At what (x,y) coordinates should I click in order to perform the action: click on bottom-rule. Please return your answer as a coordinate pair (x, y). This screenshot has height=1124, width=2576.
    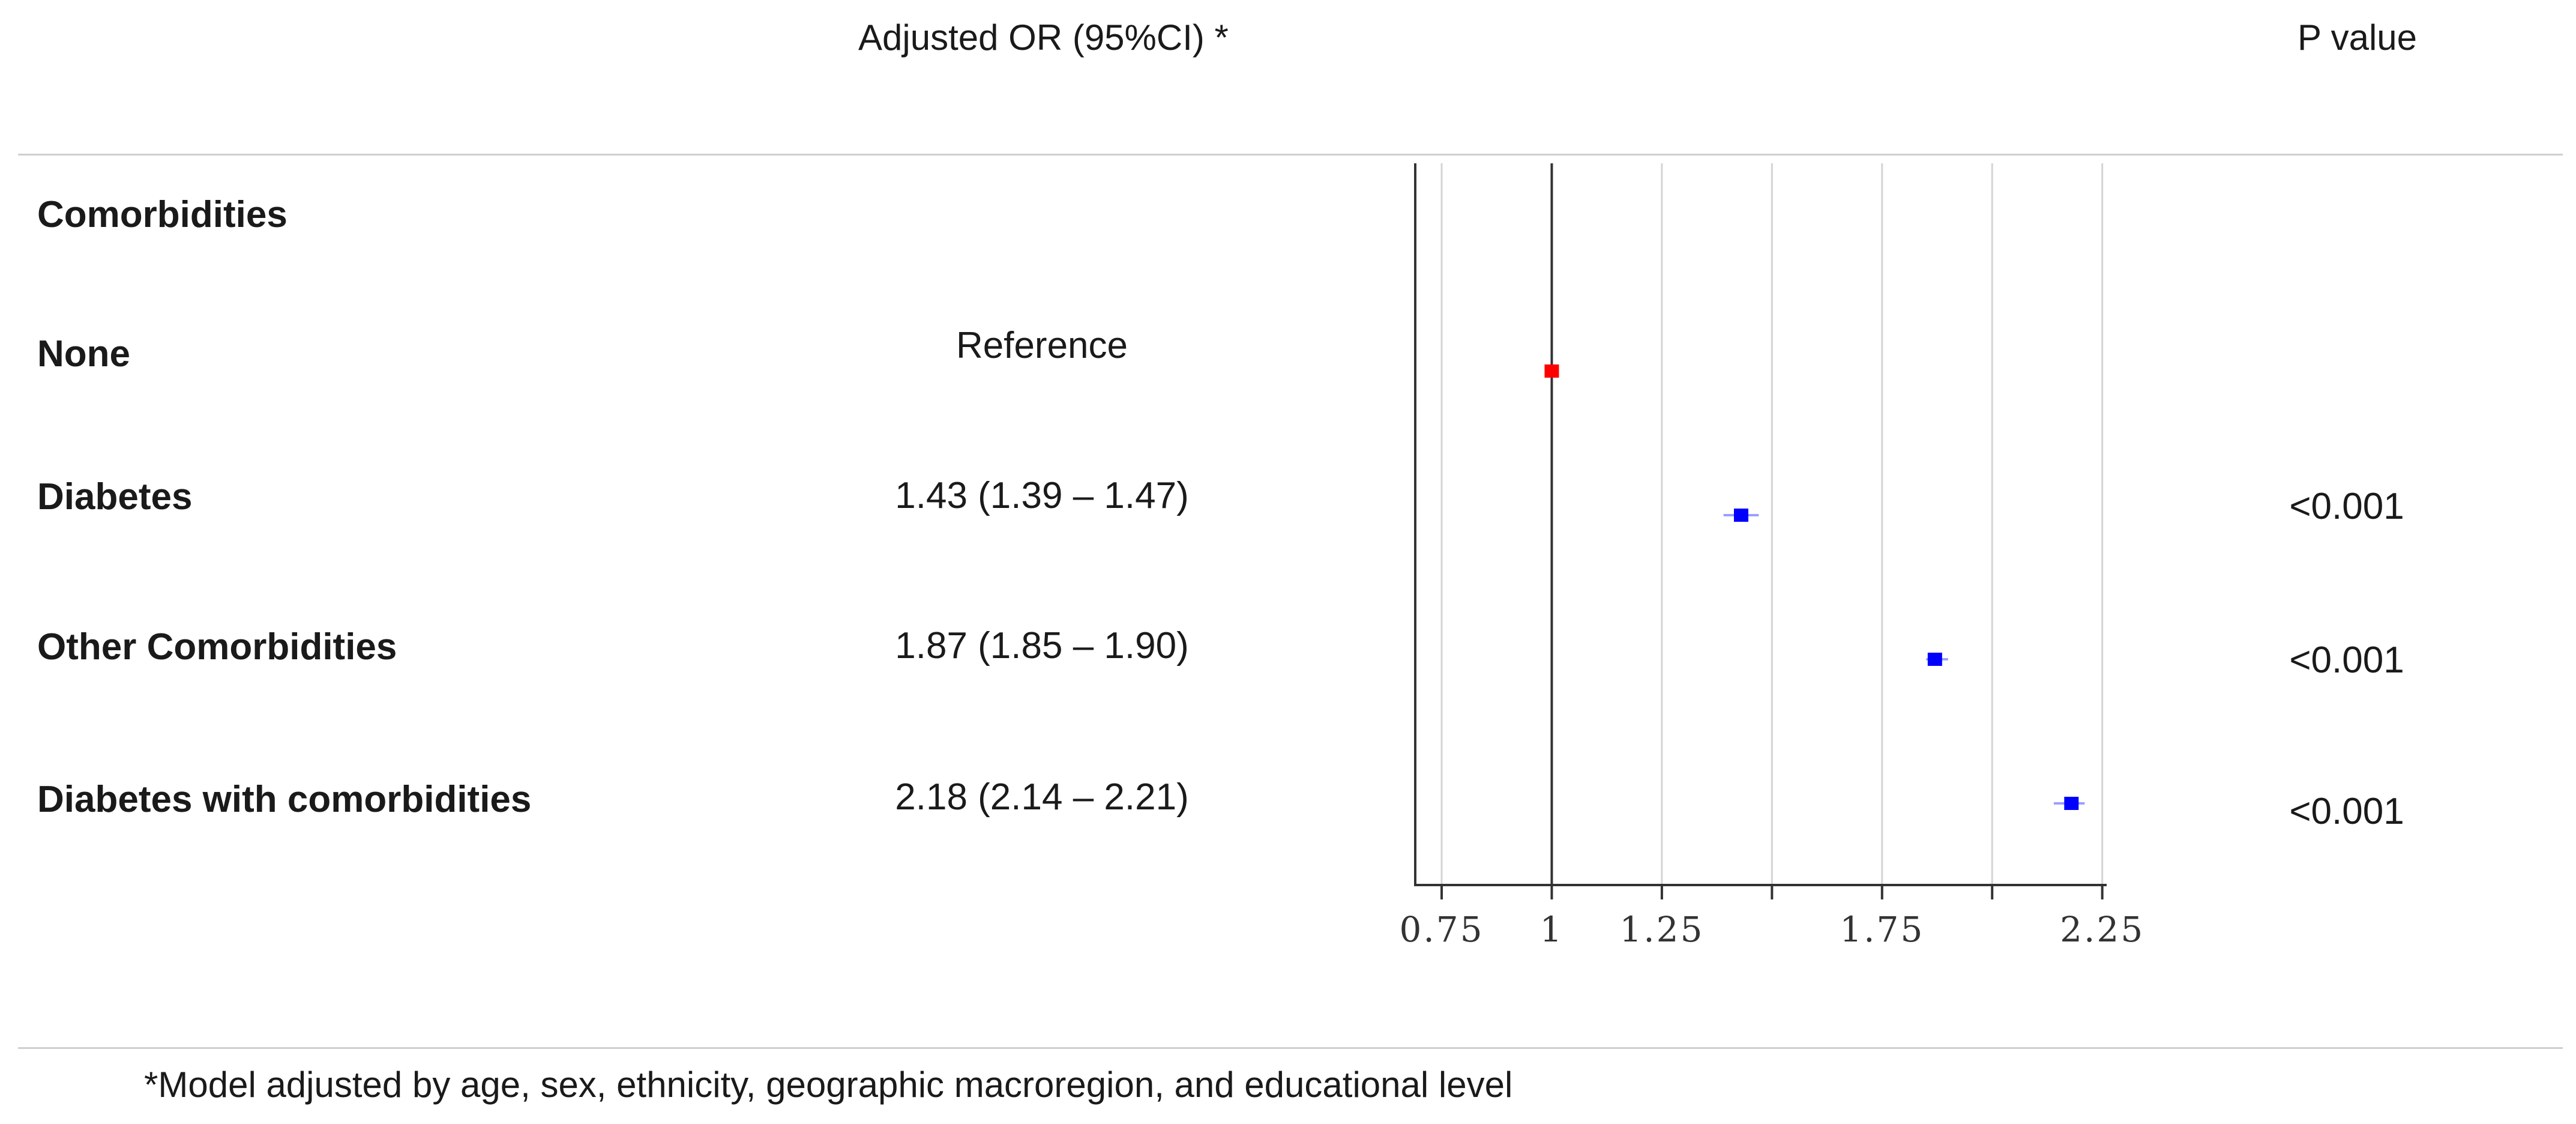
    Looking at the image, I should click on (1290, 1048).